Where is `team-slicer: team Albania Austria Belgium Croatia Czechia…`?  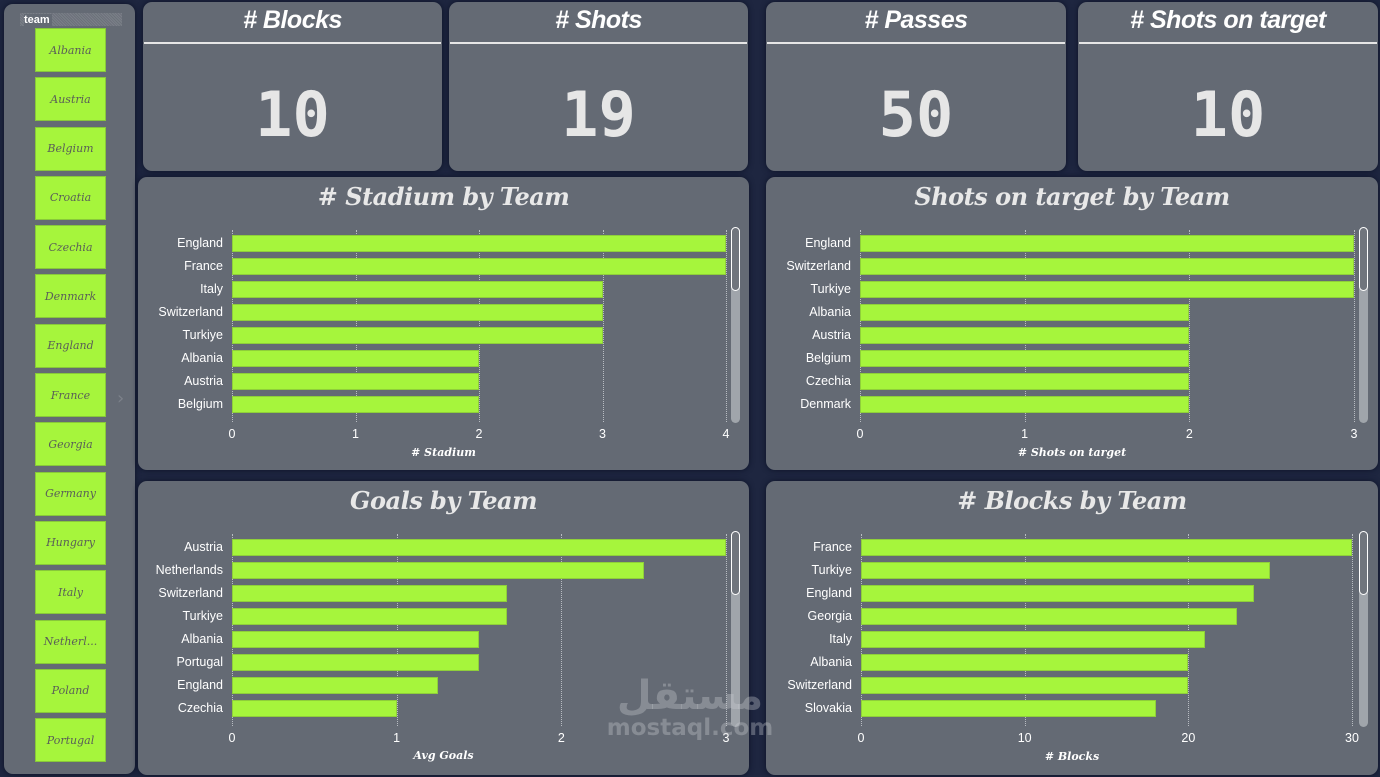
team-slicer: team Albania Austria Belgium Croatia Czechia… is located at coordinates (69, 389).